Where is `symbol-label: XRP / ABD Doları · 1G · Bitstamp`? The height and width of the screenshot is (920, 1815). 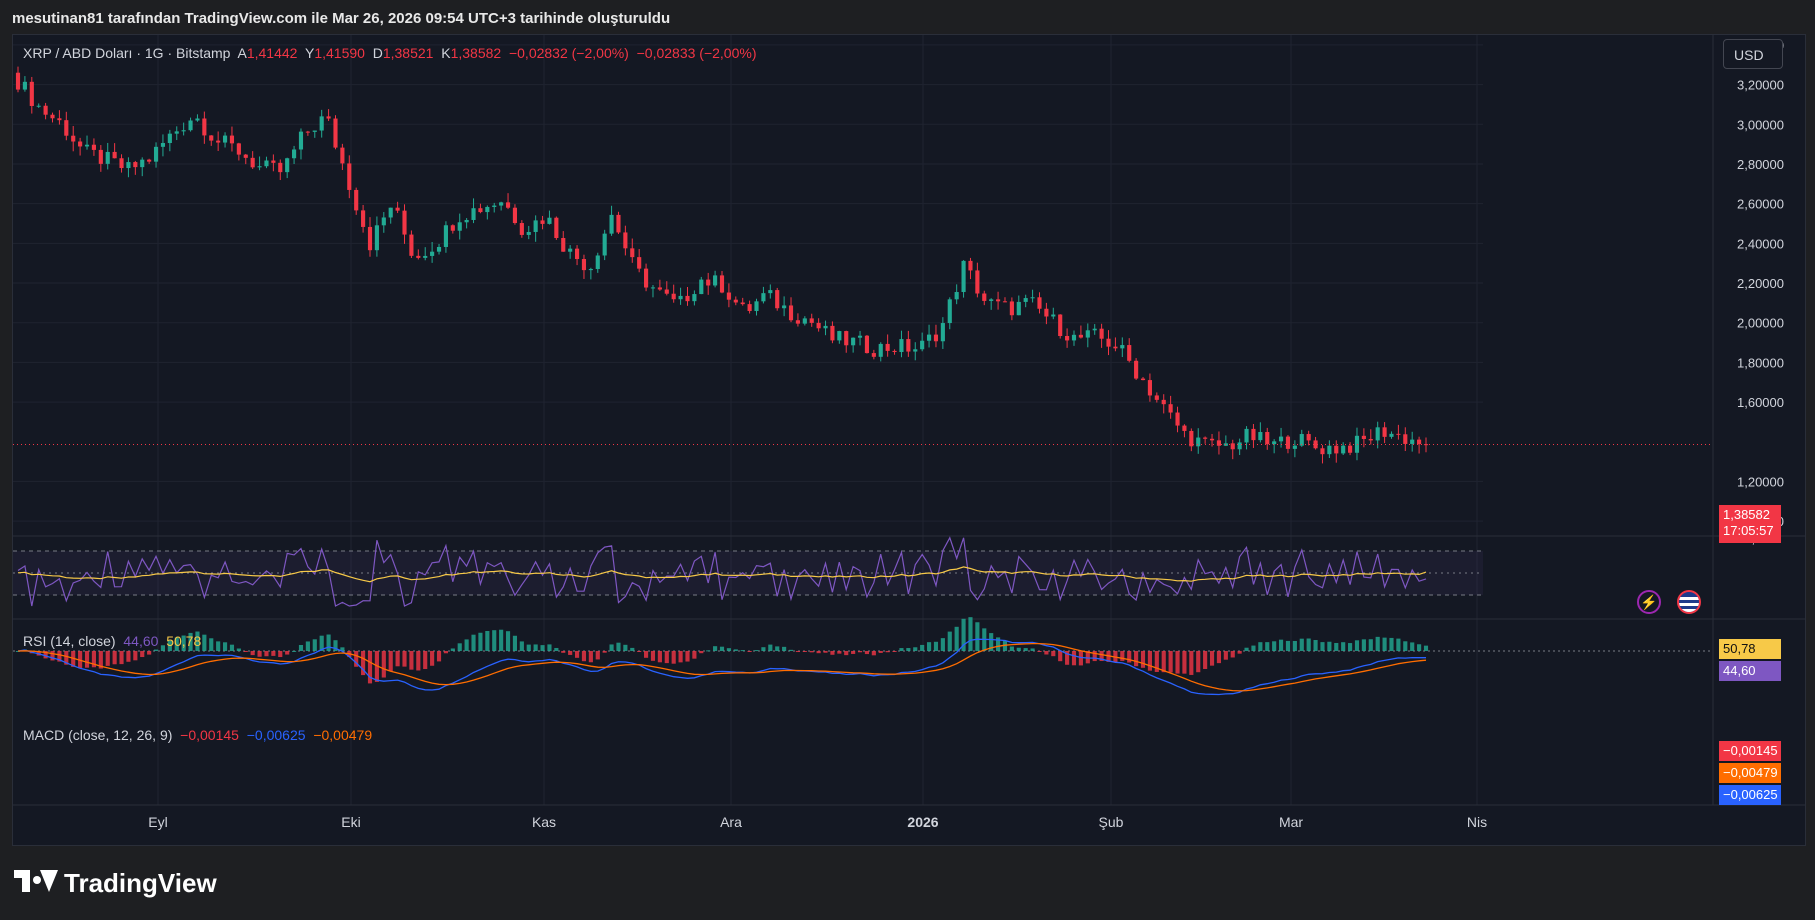 symbol-label: XRP / ABD Doları · 1G · Bitstamp is located at coordinates (127, 53).